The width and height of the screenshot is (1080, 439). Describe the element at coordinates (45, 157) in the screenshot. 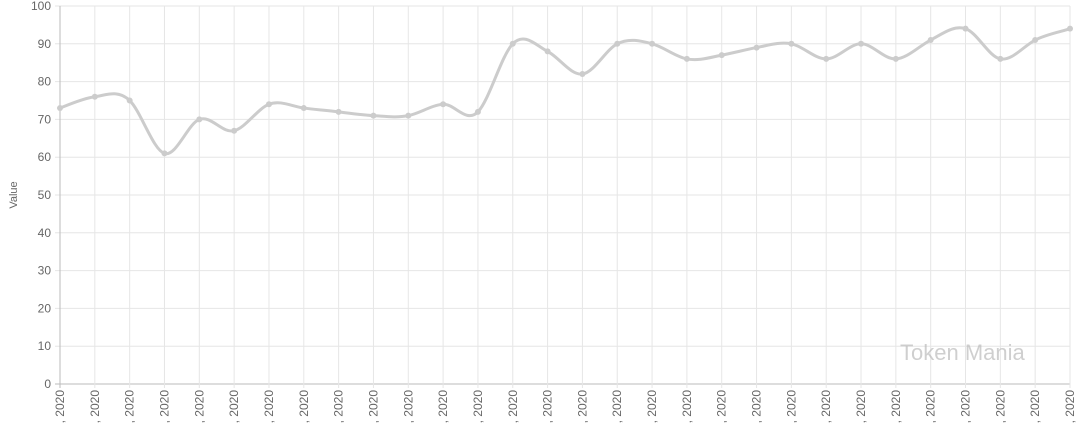

I see `y-tick-label: 60` at that location.